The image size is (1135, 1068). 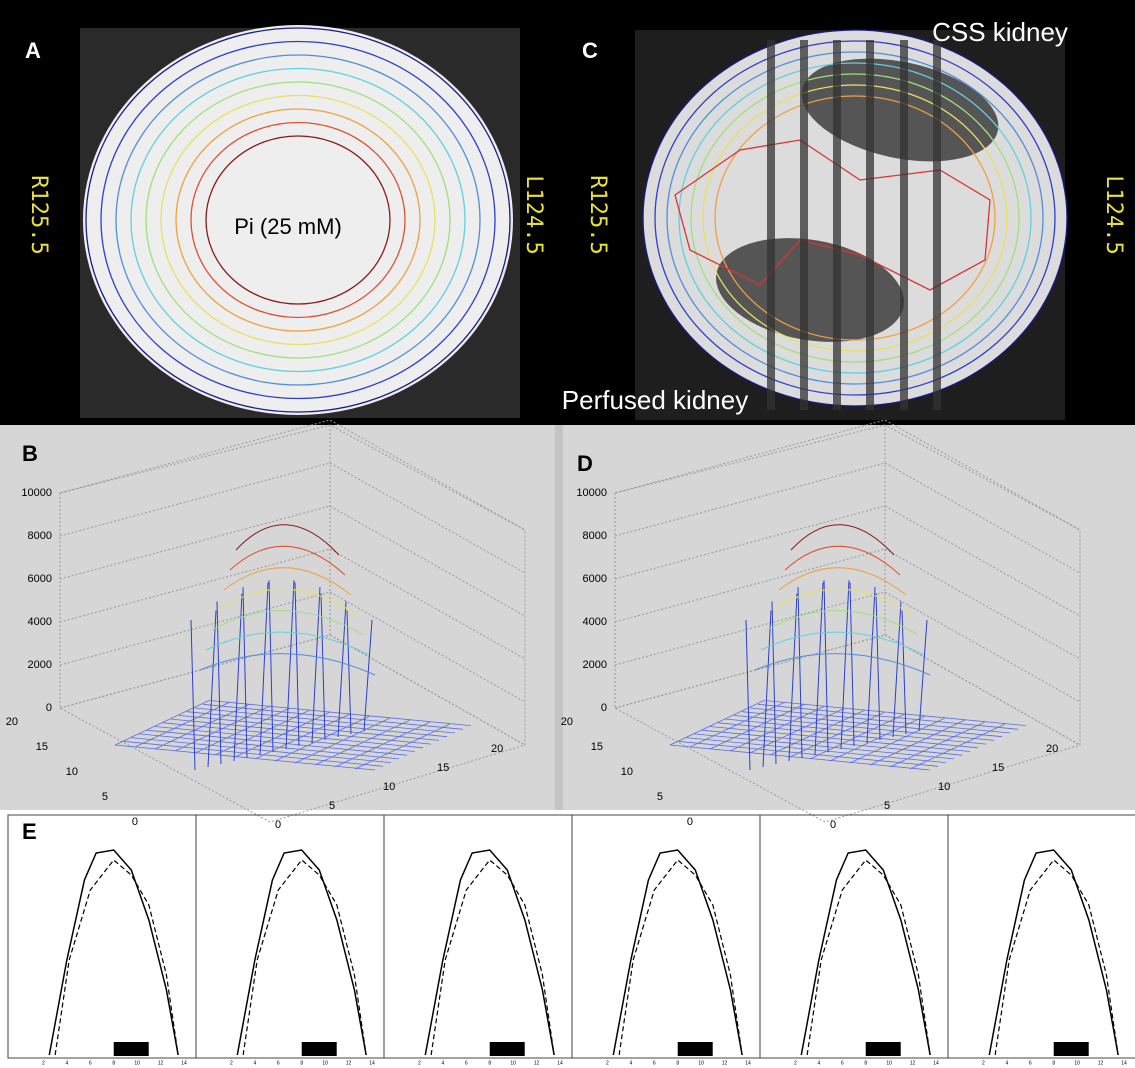 What do you see at coordinates (1052, 749) in the screenshot?
I see `x-tick-label: 20` at bounding box center [1052, 749].